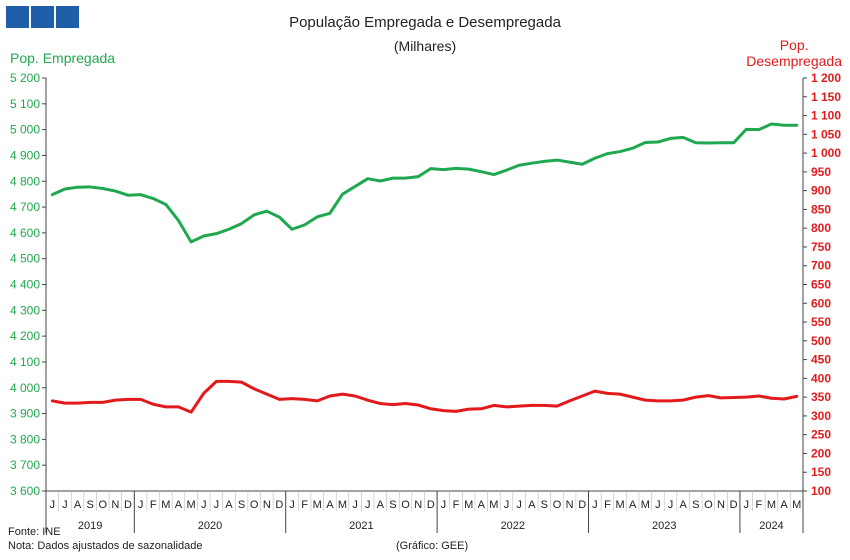 This screenshot has width=850, height=560. What do you see at coordinates (826, 97) in the screenshot?
I see `right-tick-label: 1 150` at bounding box center [826, 97].